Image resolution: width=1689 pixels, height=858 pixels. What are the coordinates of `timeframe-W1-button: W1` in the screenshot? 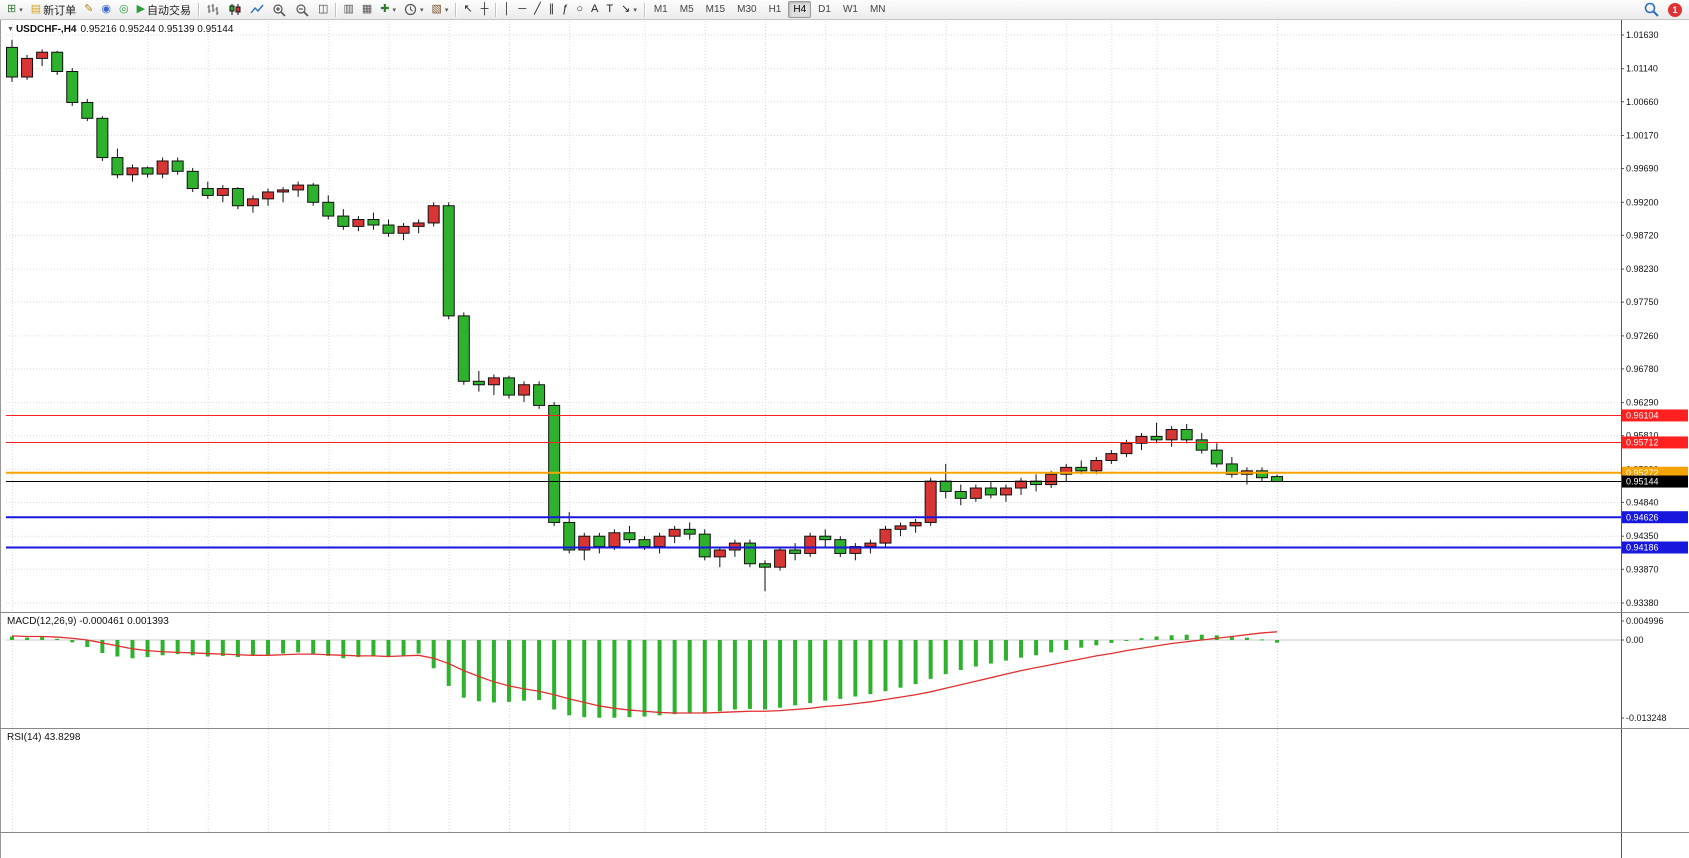 It's located at (850, 9).